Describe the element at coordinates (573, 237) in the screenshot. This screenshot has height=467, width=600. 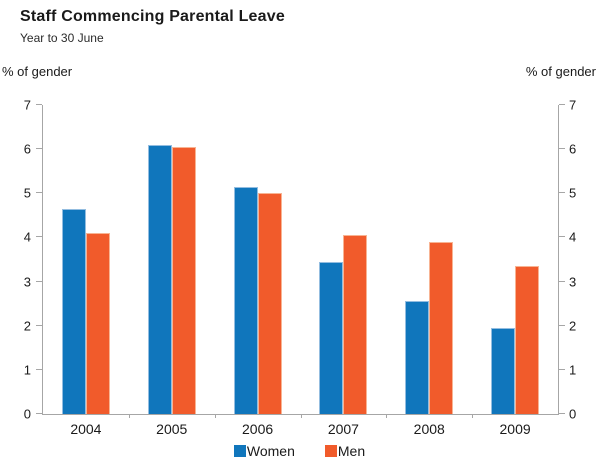
I see `y-tick-label-right-4: 4` at that location.